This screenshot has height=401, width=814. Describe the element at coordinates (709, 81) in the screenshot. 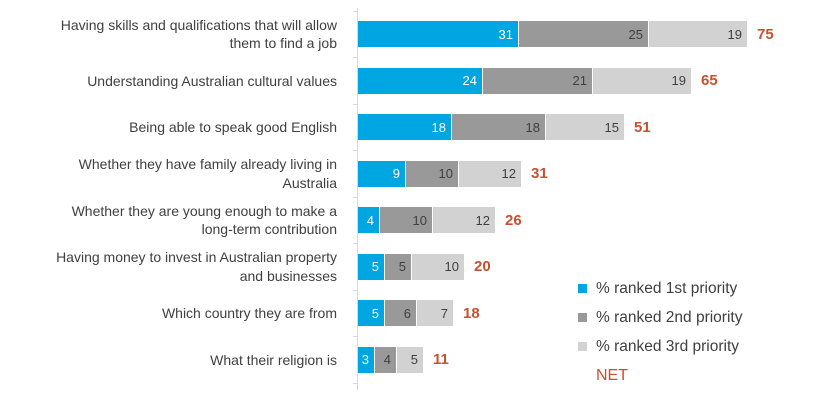

I see `net-value-label: 65` at that location.